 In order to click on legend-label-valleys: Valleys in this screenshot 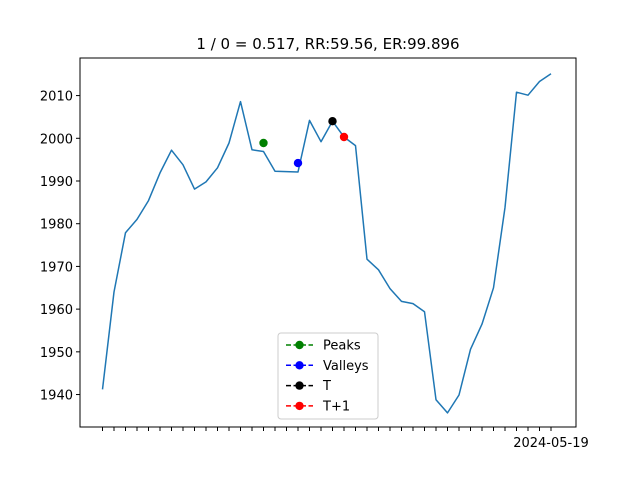, I will do `click(346, 366)`.